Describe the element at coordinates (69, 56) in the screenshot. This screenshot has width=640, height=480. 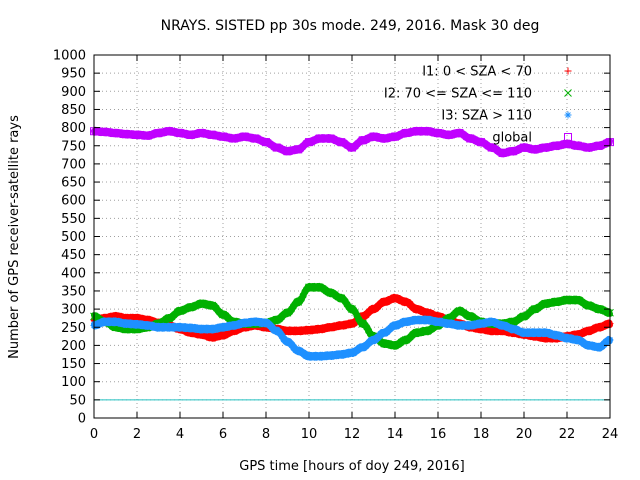
I see `y-tick-label: 1000` at that location.